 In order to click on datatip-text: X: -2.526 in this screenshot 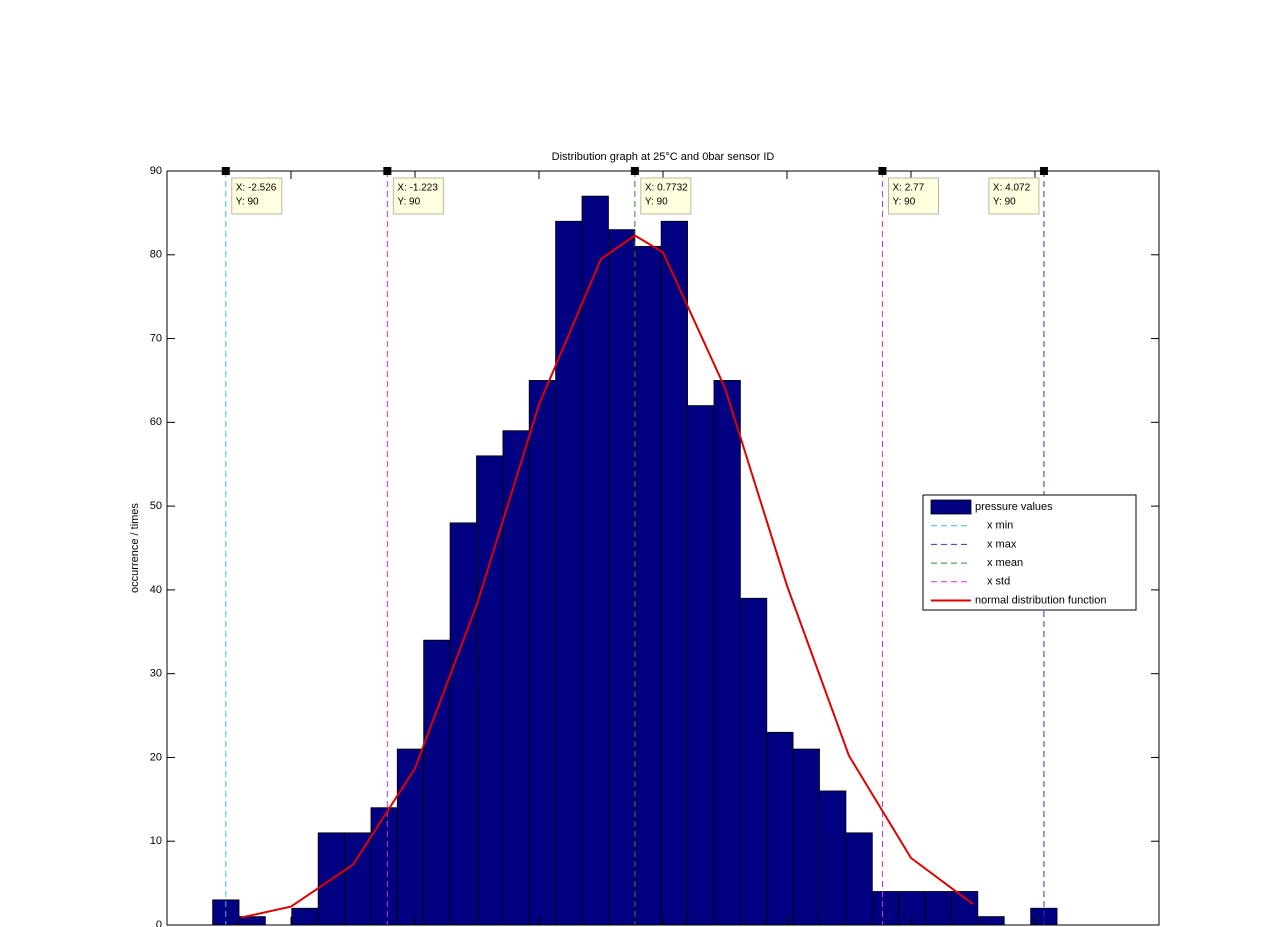, I will do `click(256, 188)`.